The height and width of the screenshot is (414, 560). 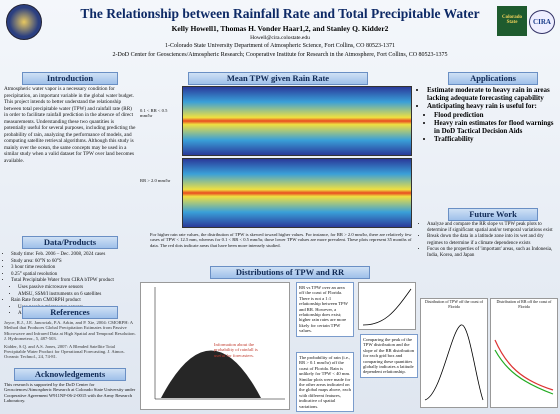 I want to click on dod-seal, so click(x=24, y=22).